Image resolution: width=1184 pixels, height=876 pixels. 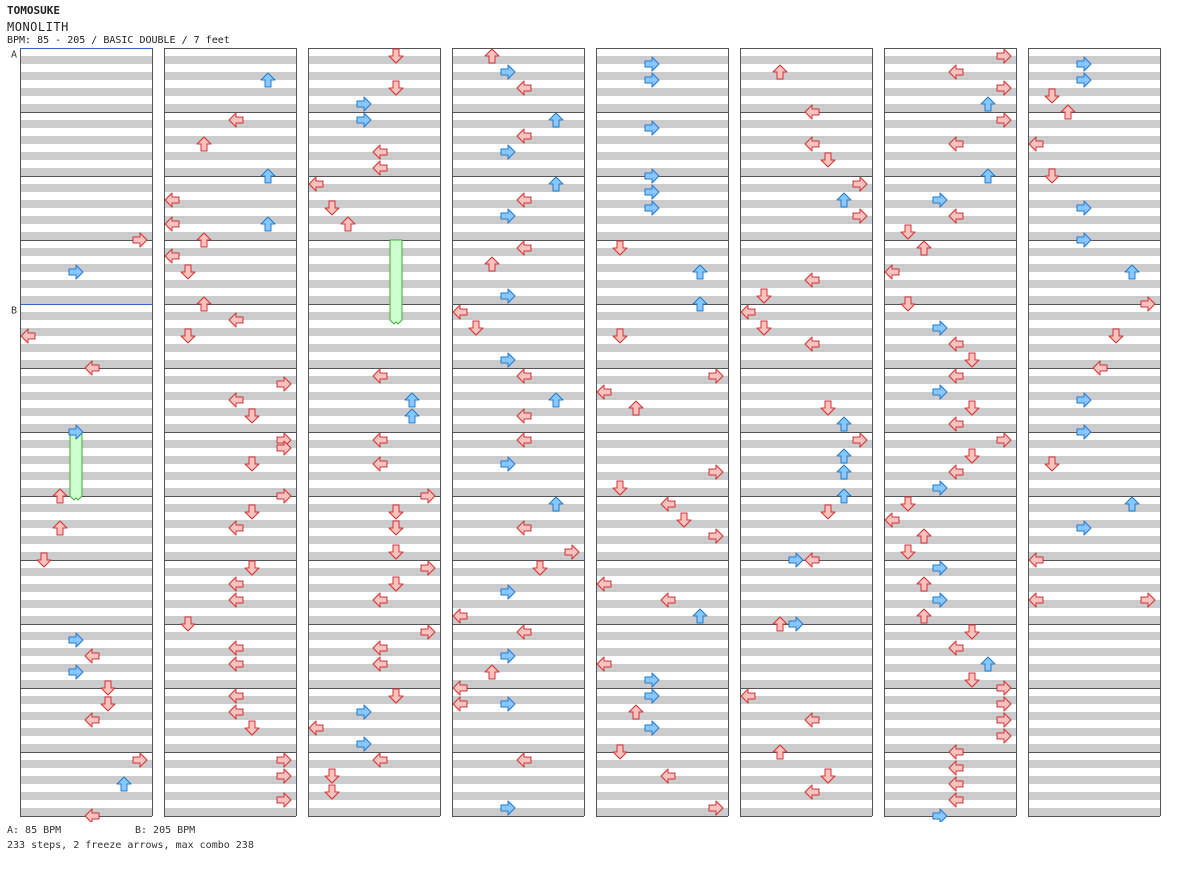 I want to click on artist-name: TOMOSUKE, so click(x=33, y=10).